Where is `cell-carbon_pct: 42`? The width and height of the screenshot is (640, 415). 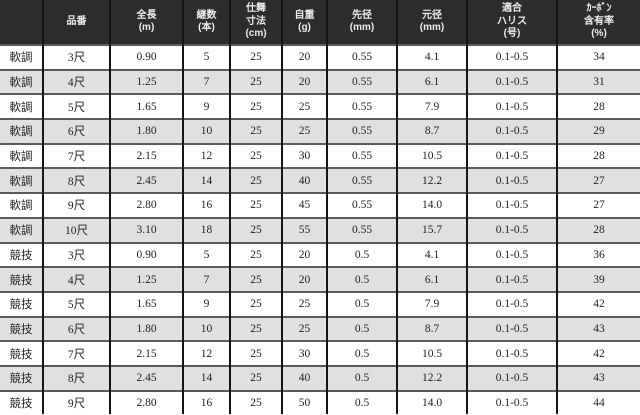 cell-carbon_pct: 42 is located at coordinates (598, 303).